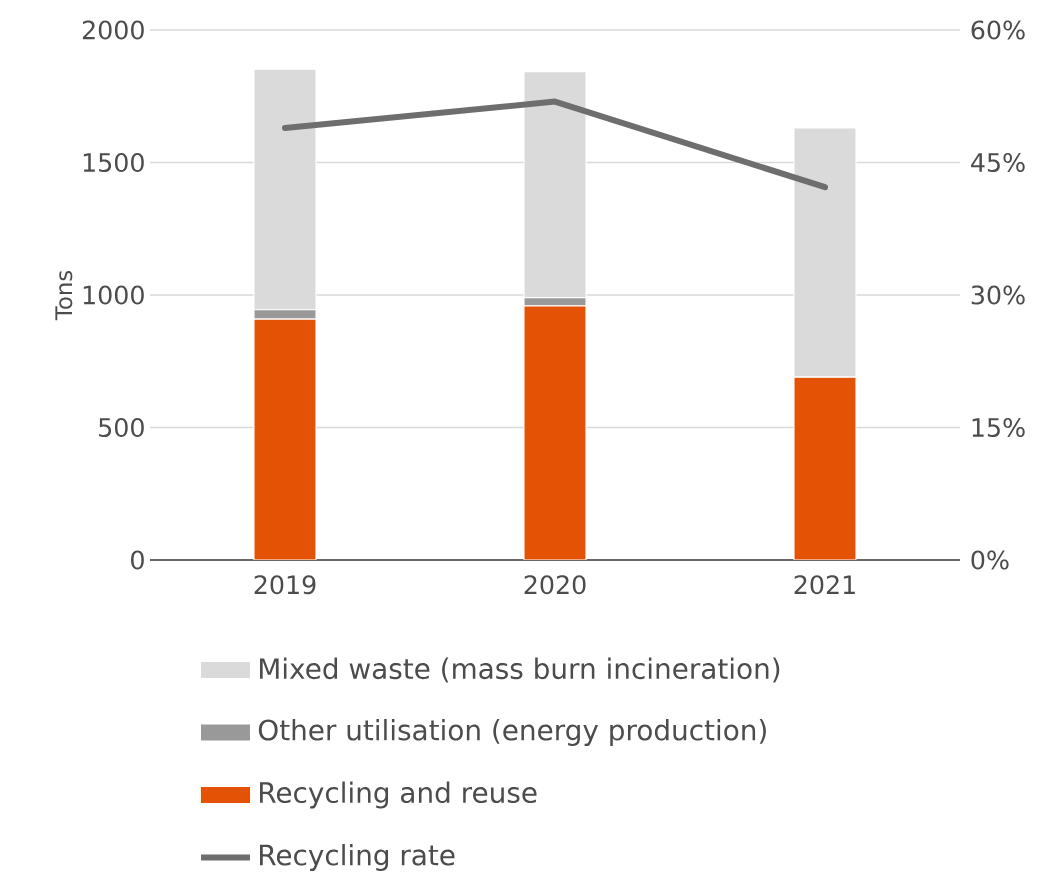 The width and height of the screenshot is (1046, 877). I want to click on x-tick-label: 2019, so click(285, 585).